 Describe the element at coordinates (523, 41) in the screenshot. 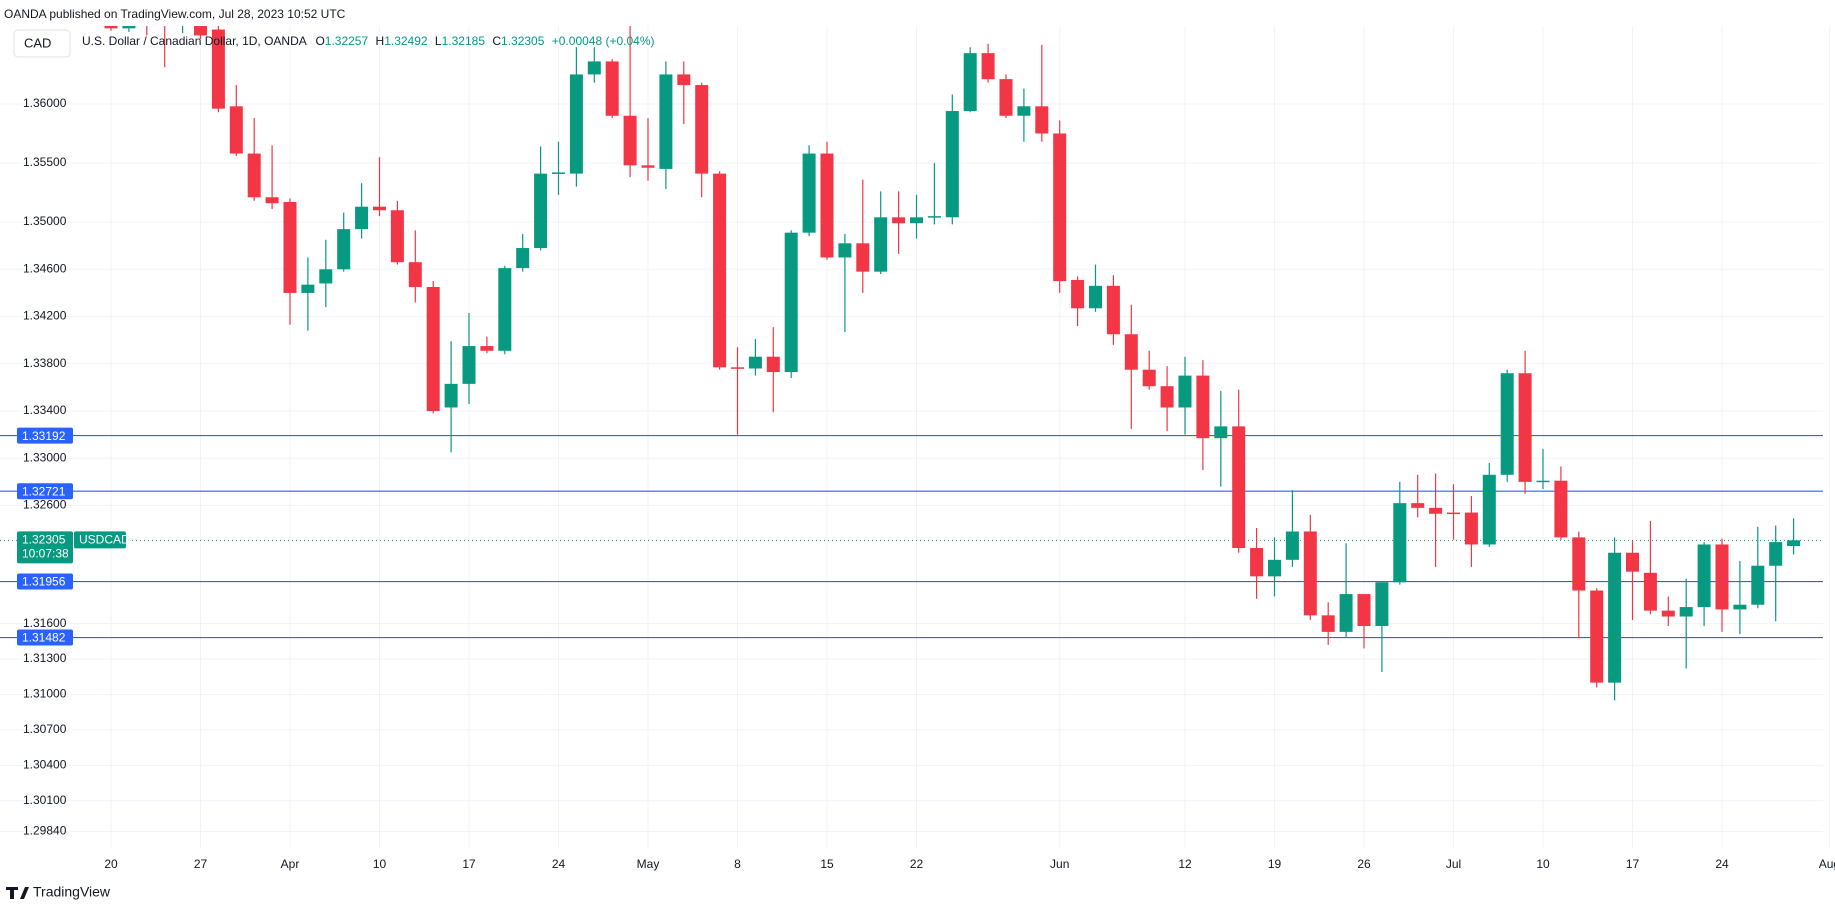

I see `legend-value: 1.32305` at that location.